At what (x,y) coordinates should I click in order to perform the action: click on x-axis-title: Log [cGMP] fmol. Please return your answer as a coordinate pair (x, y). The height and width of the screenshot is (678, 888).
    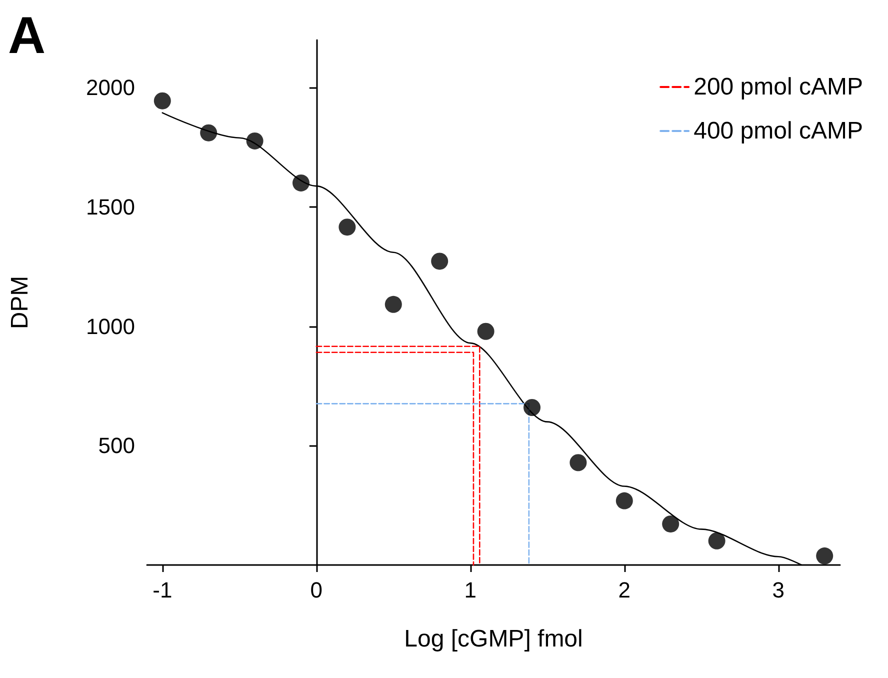
    Looking at the image, I should click on (493, 639).